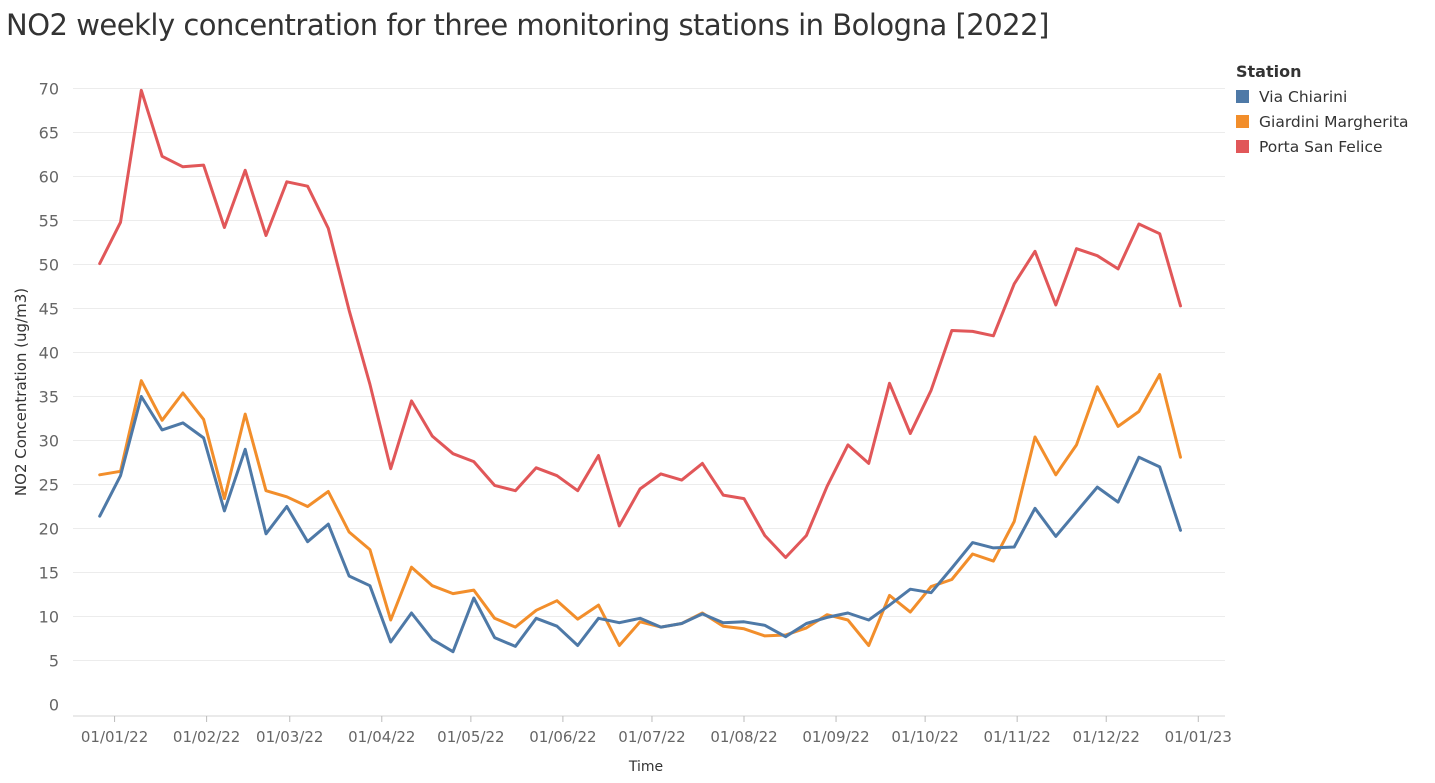 The width and height of the screenshot is (1435, 783). I want to click on y-axis-label: NO2 Concentration (ug/m3), so click(21, 392).